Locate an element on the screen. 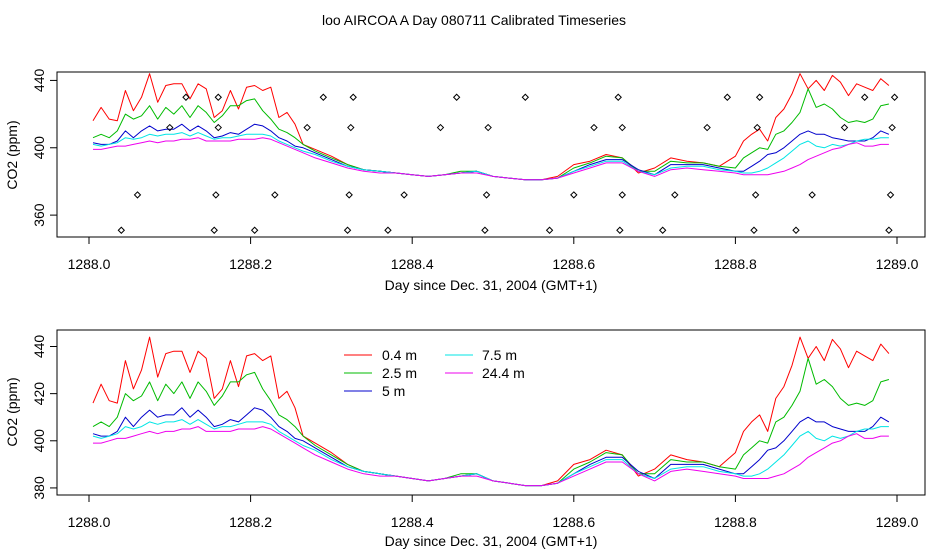 The width and height of the screenshot is (950, 550). legend-item-1: 2.5 m is located at coordinates (380, 373).